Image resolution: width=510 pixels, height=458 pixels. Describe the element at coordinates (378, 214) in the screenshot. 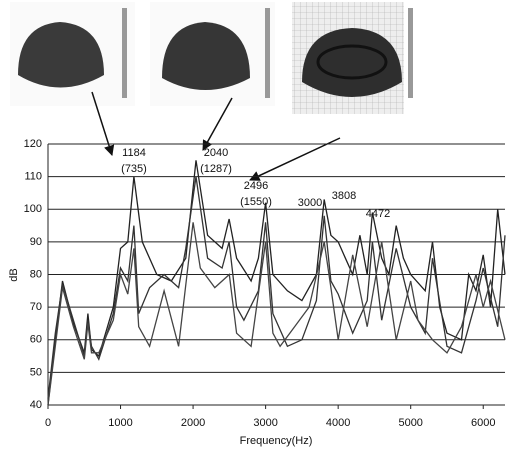

I see `annotation: 4472` at that location.